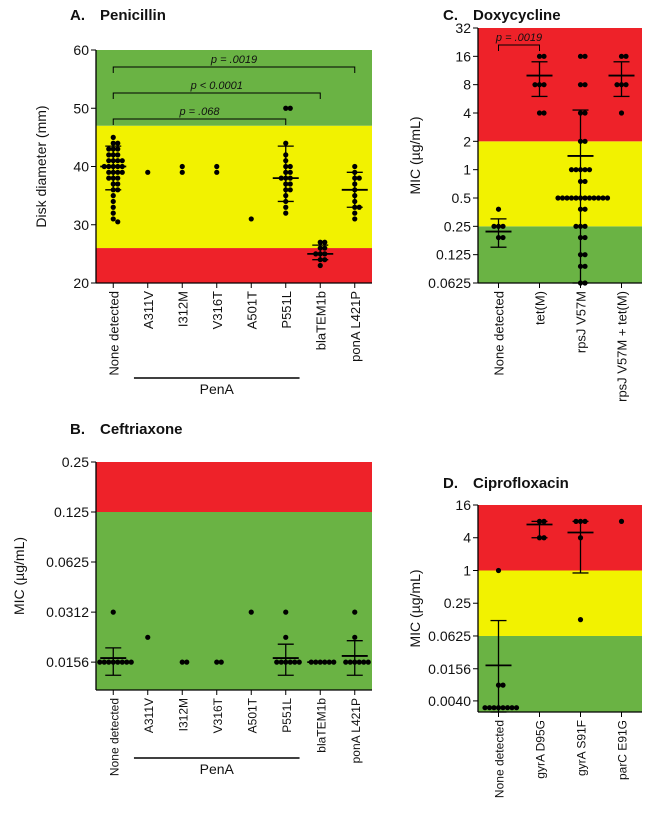 This screenshot has width=652, height=815. What do you see at coordinates (541, 749) in the screenshot?
I see `x-tick-label: gyrA D95G` at bounding box center [541, 749].